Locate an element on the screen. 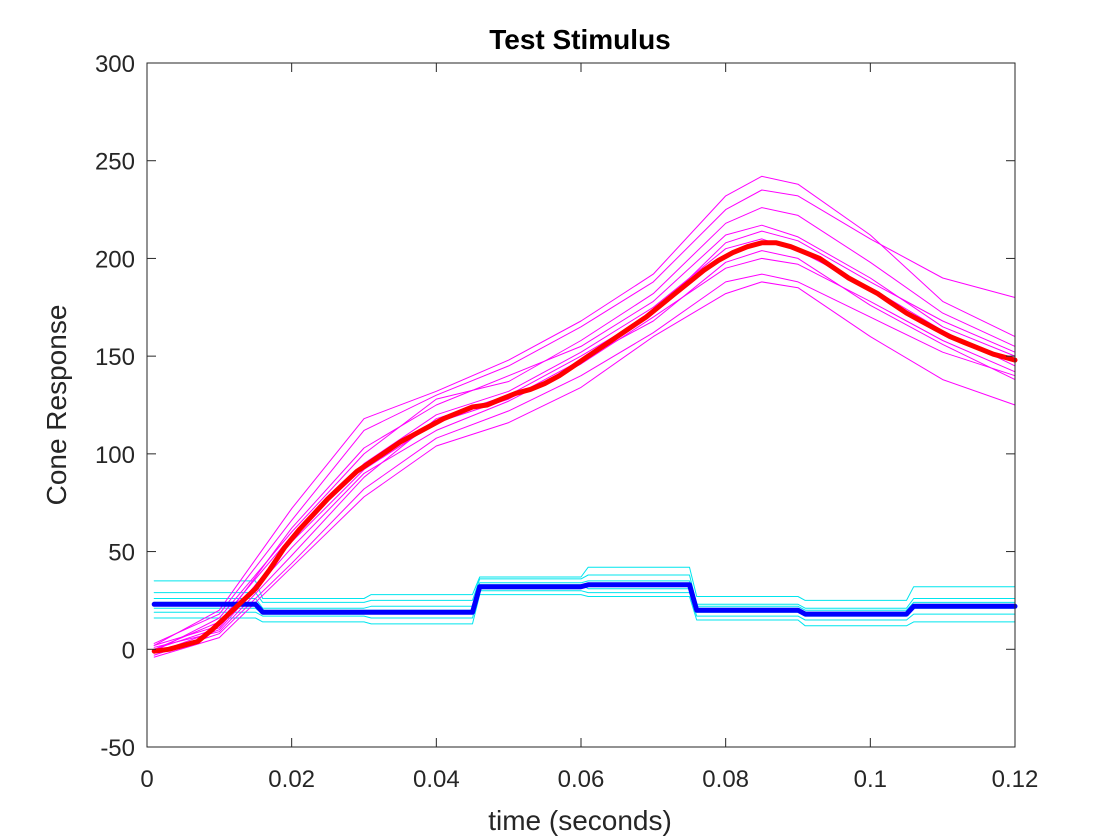  x-tick-label: 0.06 is located at coordinates (581, 779).